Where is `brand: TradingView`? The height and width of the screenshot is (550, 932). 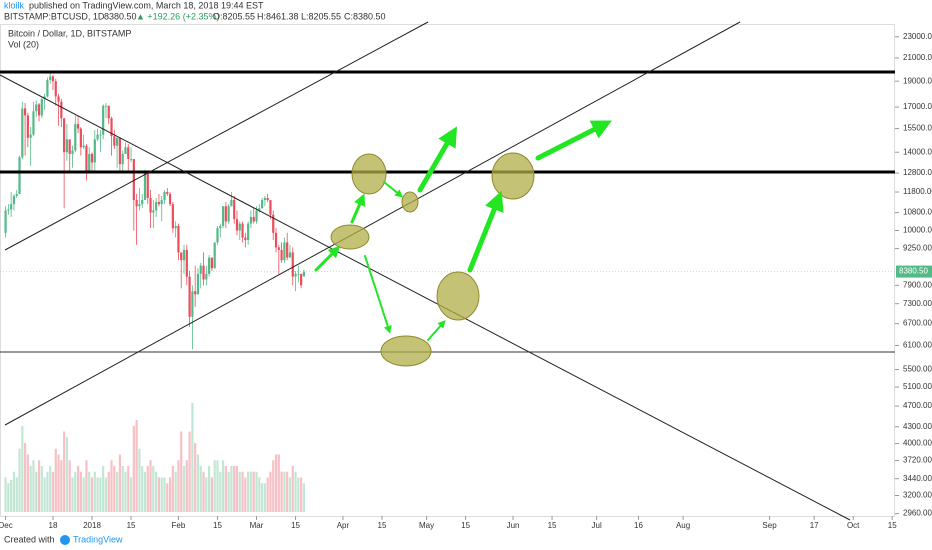
brand: TradingView is located at coordinates (98, 539).